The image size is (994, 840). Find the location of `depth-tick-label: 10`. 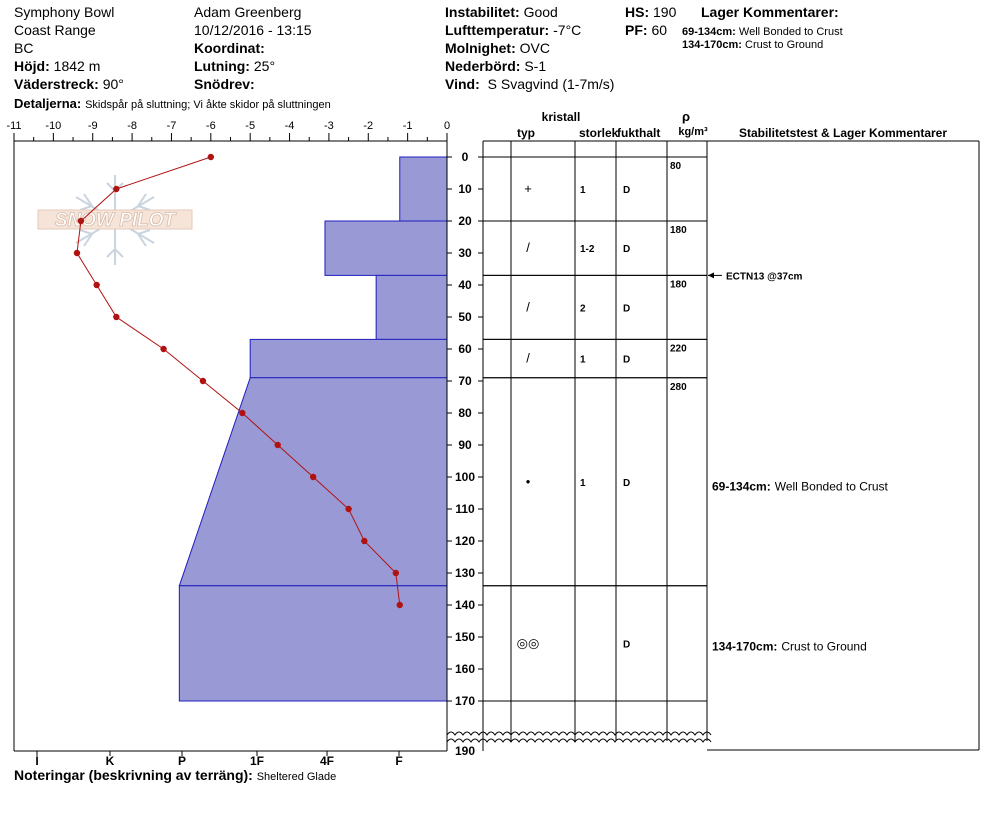

depth-tick-label: 10 is located at coordinates (465, 189).